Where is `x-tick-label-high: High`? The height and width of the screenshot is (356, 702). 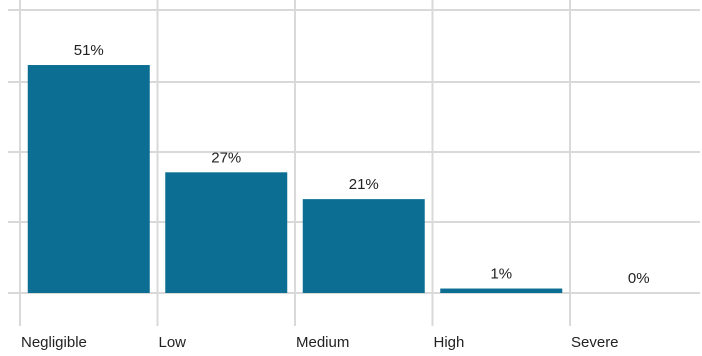 x-tick-label-high: High is located at coordinates (449, 342).